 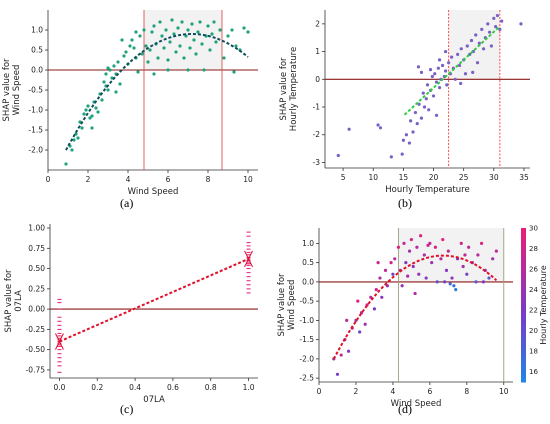 I want to click on error-mark, so click(x=248, y=259).